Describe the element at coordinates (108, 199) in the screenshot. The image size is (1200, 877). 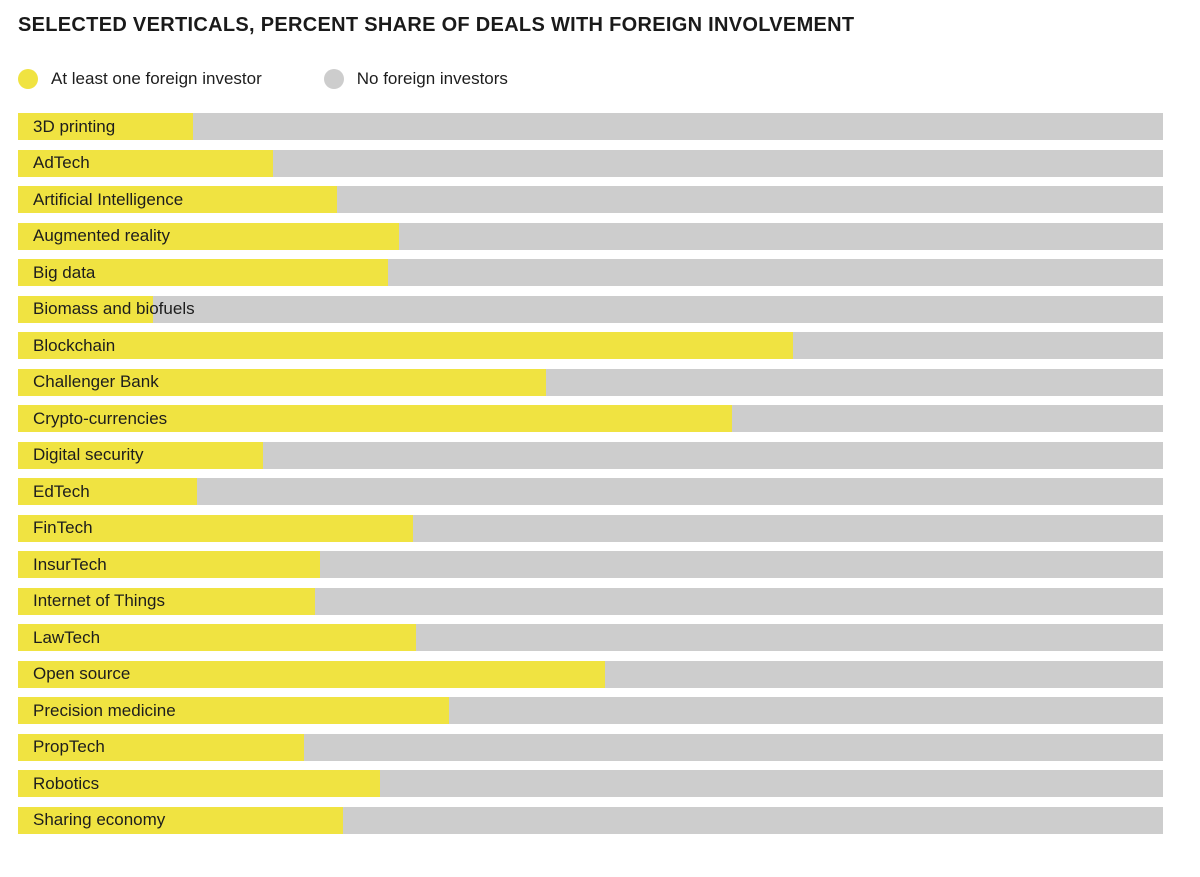
I see `bar-category-label: Artificial Intelligence` at that location.